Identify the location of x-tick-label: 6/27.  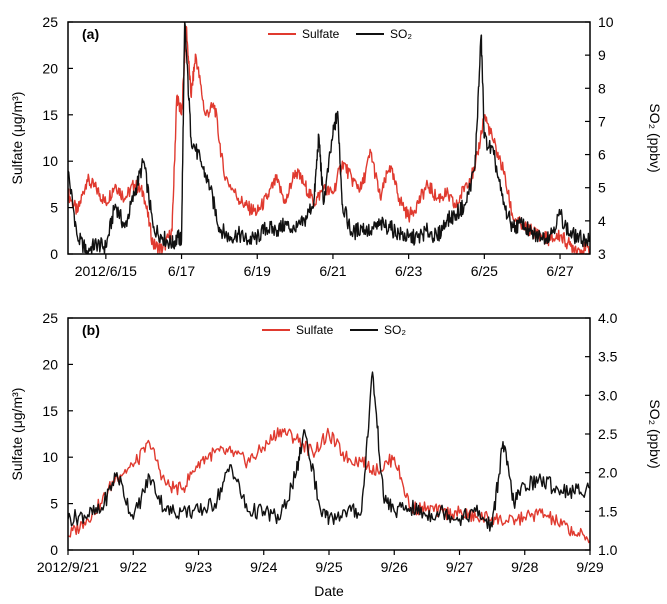
(559, 271).